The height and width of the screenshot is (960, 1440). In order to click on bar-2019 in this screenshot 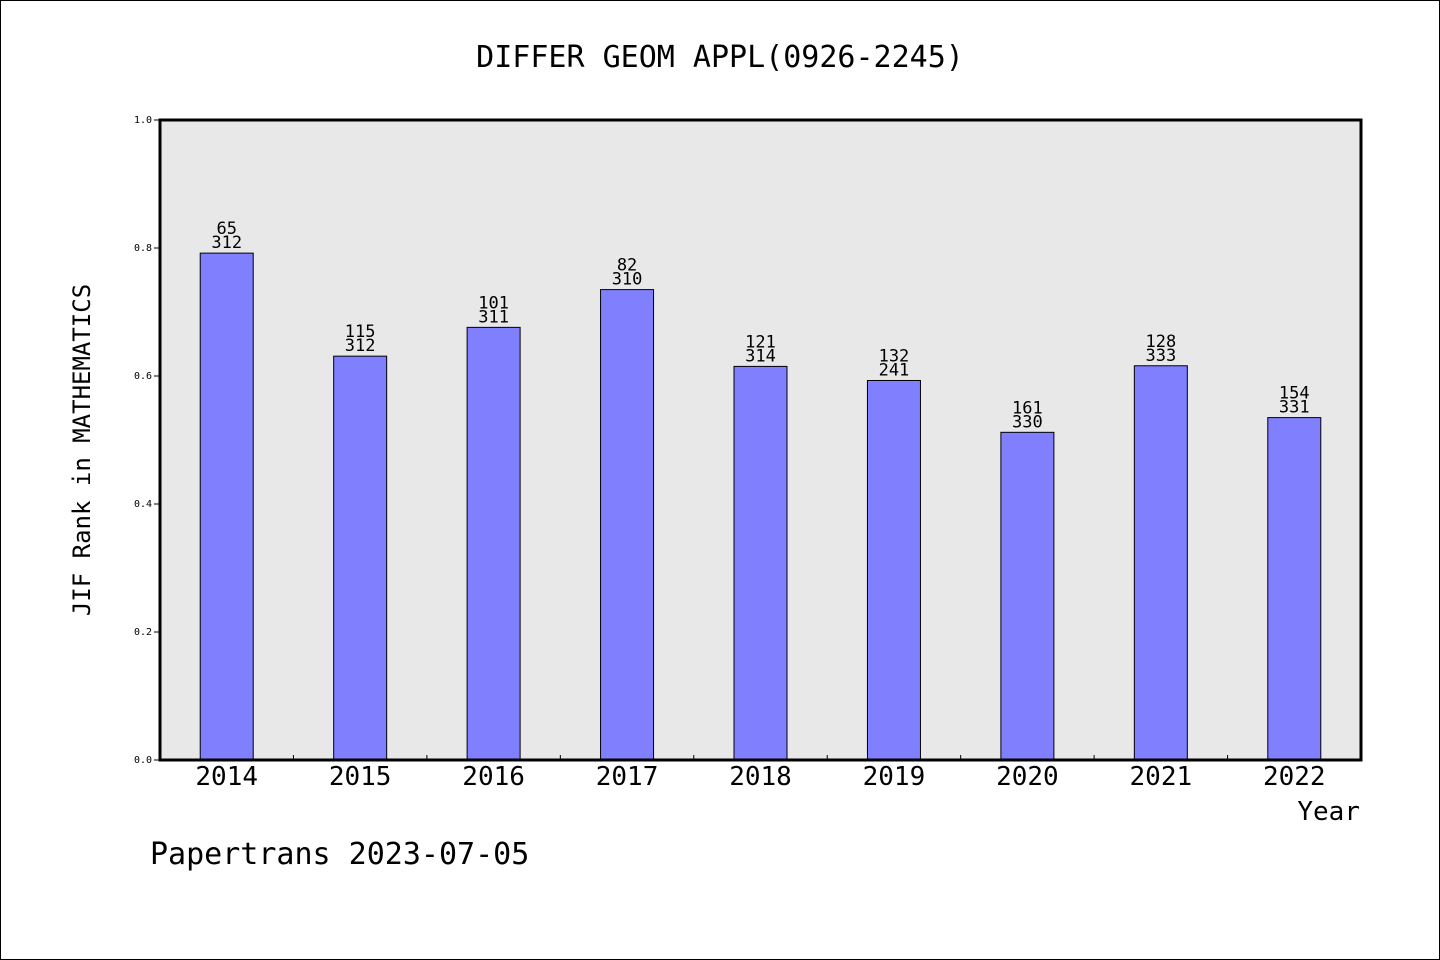, I will do `click(893, 570)`.